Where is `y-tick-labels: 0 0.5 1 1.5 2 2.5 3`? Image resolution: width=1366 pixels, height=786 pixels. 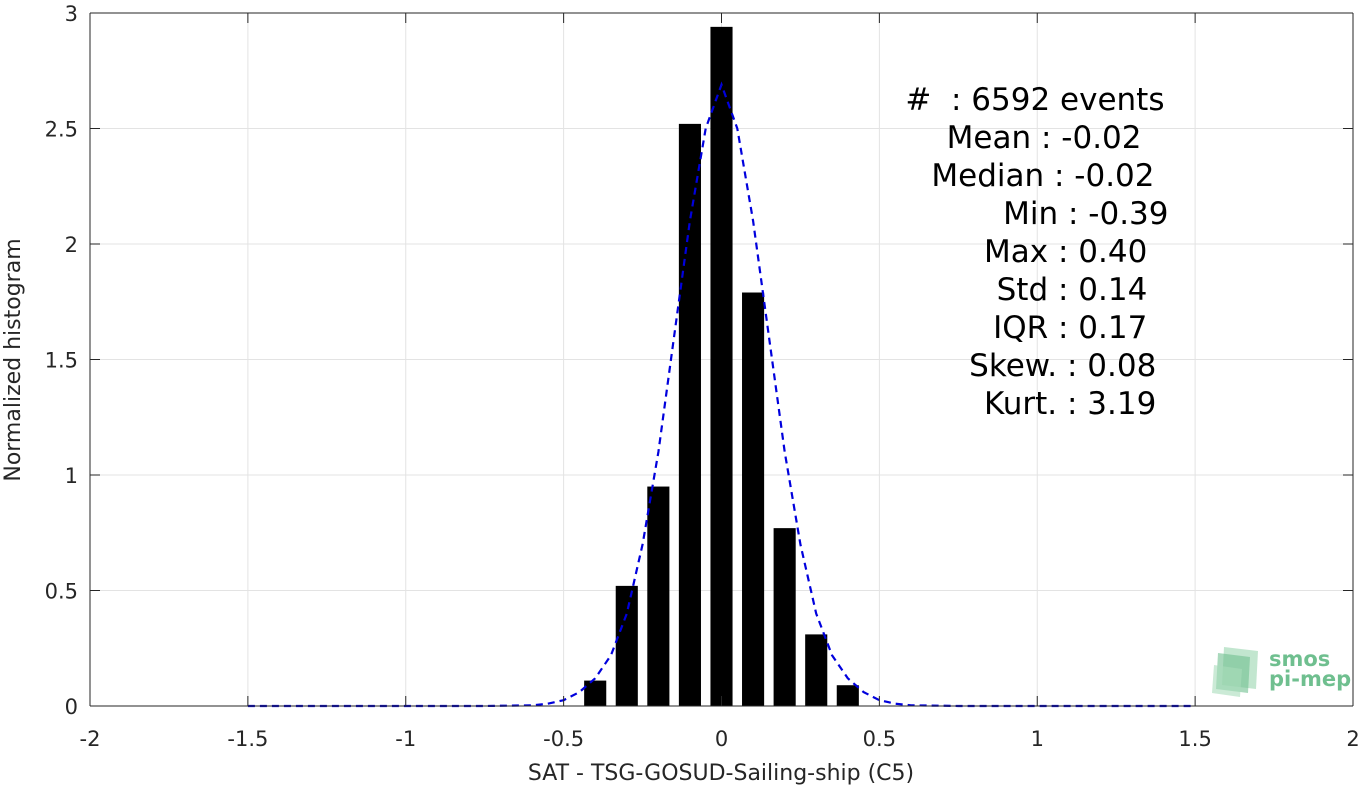
y-tick-labels: 0 0.5 1 1.5 2 2.5 3 is located at coordinates (61, 360).